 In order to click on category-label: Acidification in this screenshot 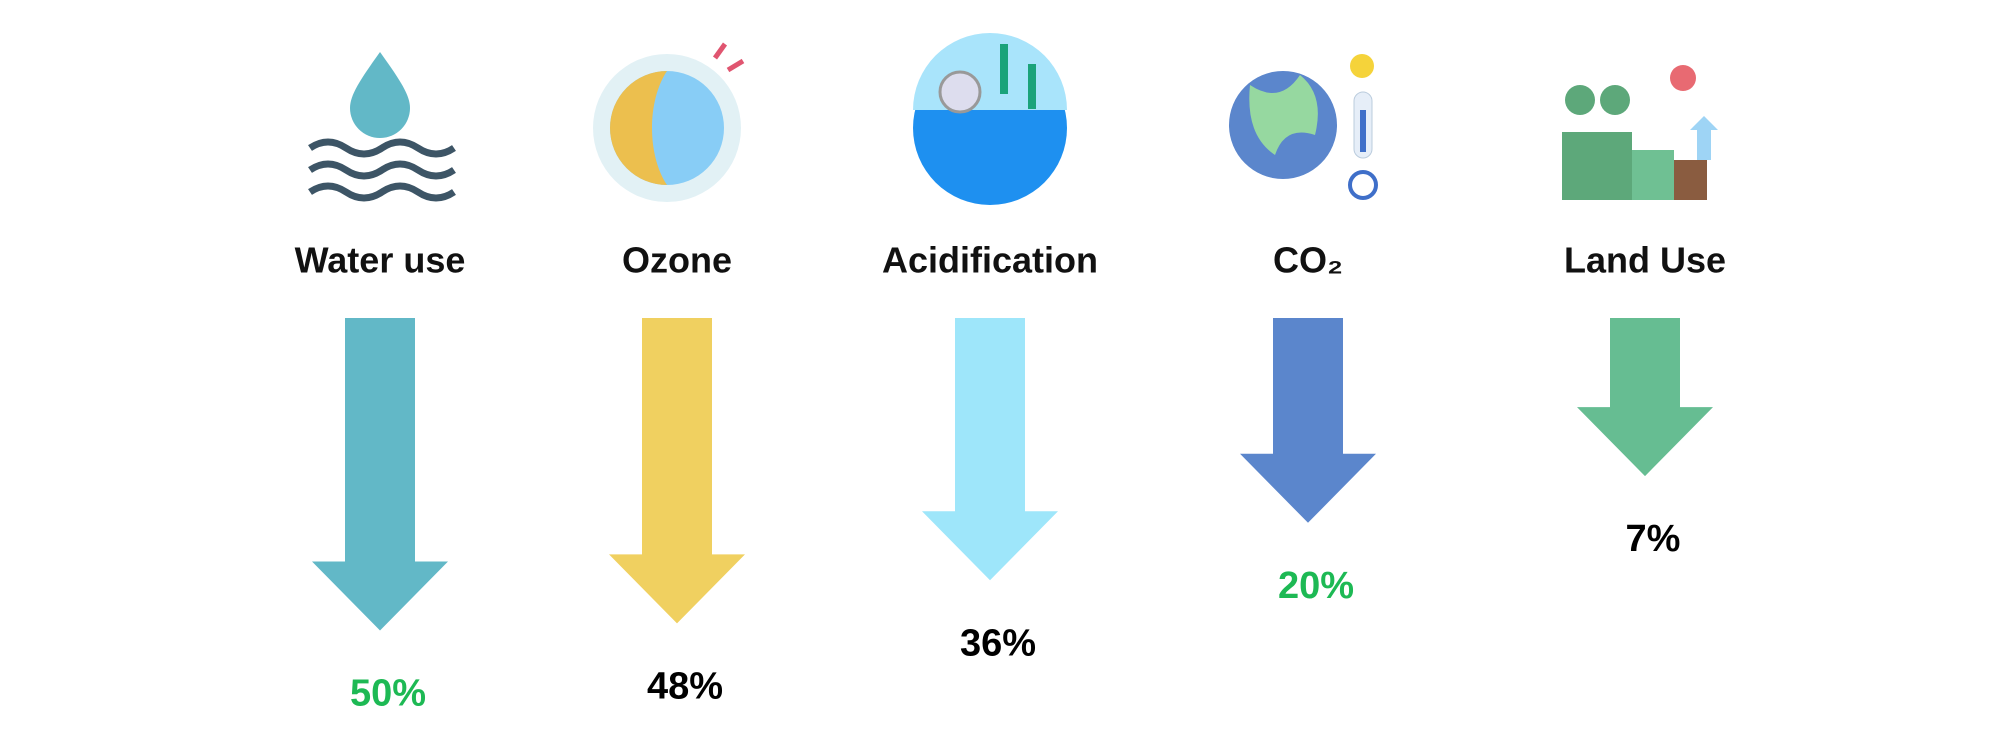, I will do `click(990, 260)`.